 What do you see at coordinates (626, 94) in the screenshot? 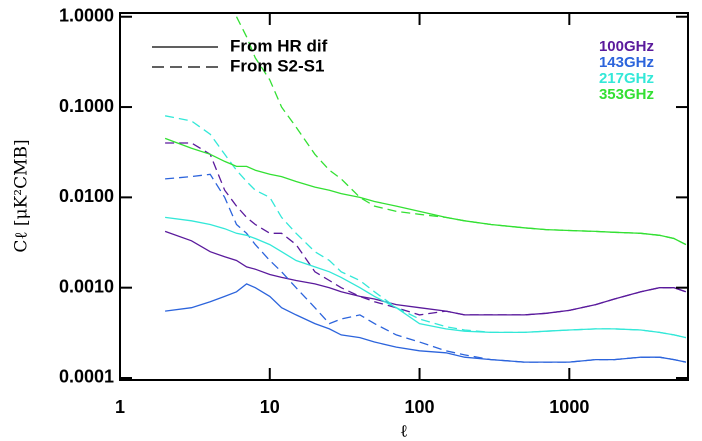
I see `legend-label: 353GHz` at bounding box center [626, 94].